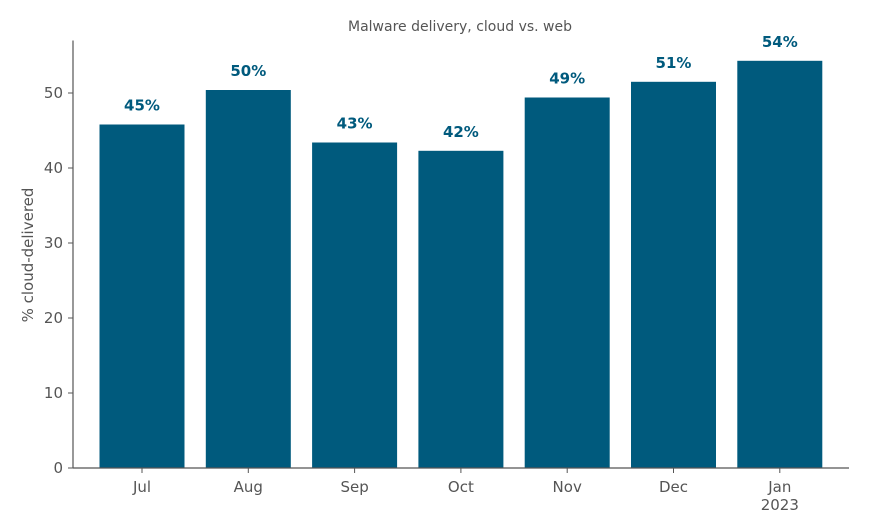 The image size is (877, 522). I want to click on x-tick-label: Oct, so click(461, 487).